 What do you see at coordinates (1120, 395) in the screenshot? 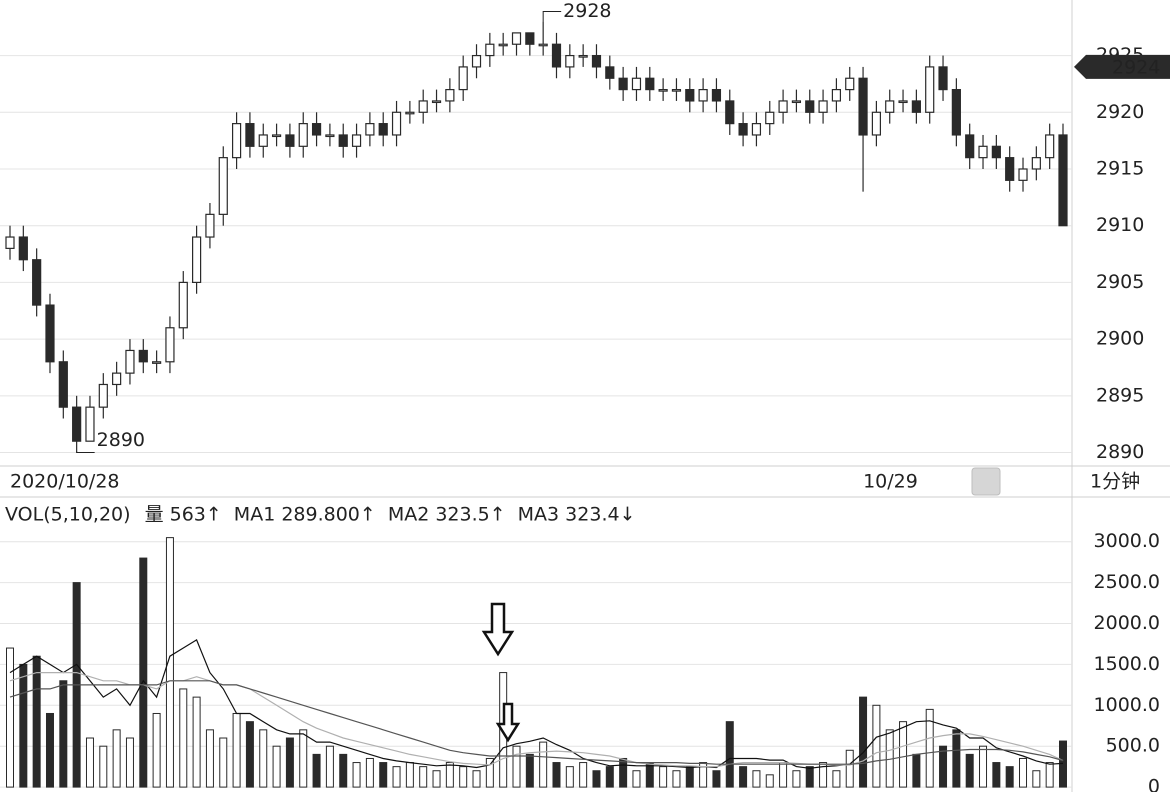
I see `y-tick-label: 2895` at bounding box center [1120, 395].